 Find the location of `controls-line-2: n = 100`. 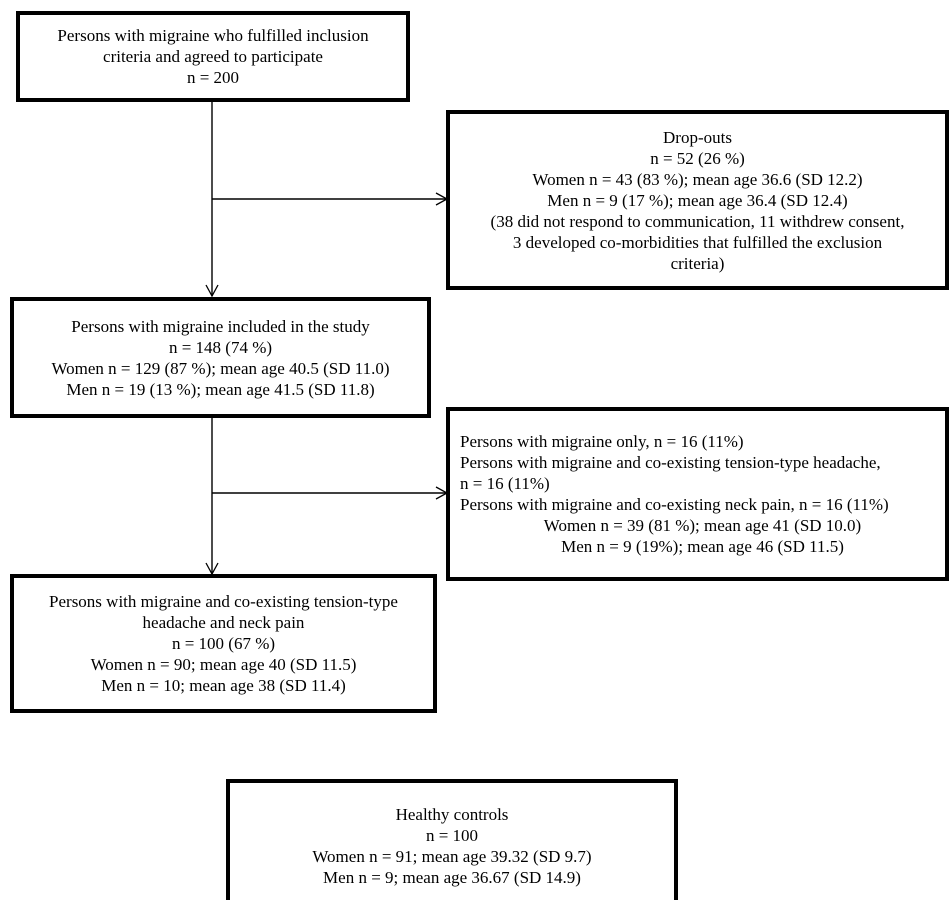

controls-line-2: n = 100 is located at coordinates (452, 835).